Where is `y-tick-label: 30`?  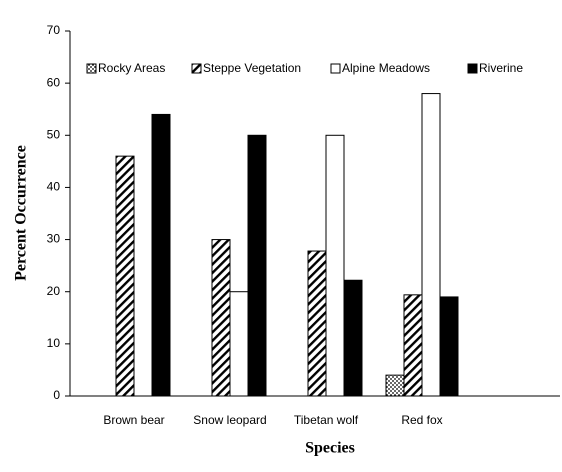
y-tick-label: 30 is located at coordinates (54, 239).